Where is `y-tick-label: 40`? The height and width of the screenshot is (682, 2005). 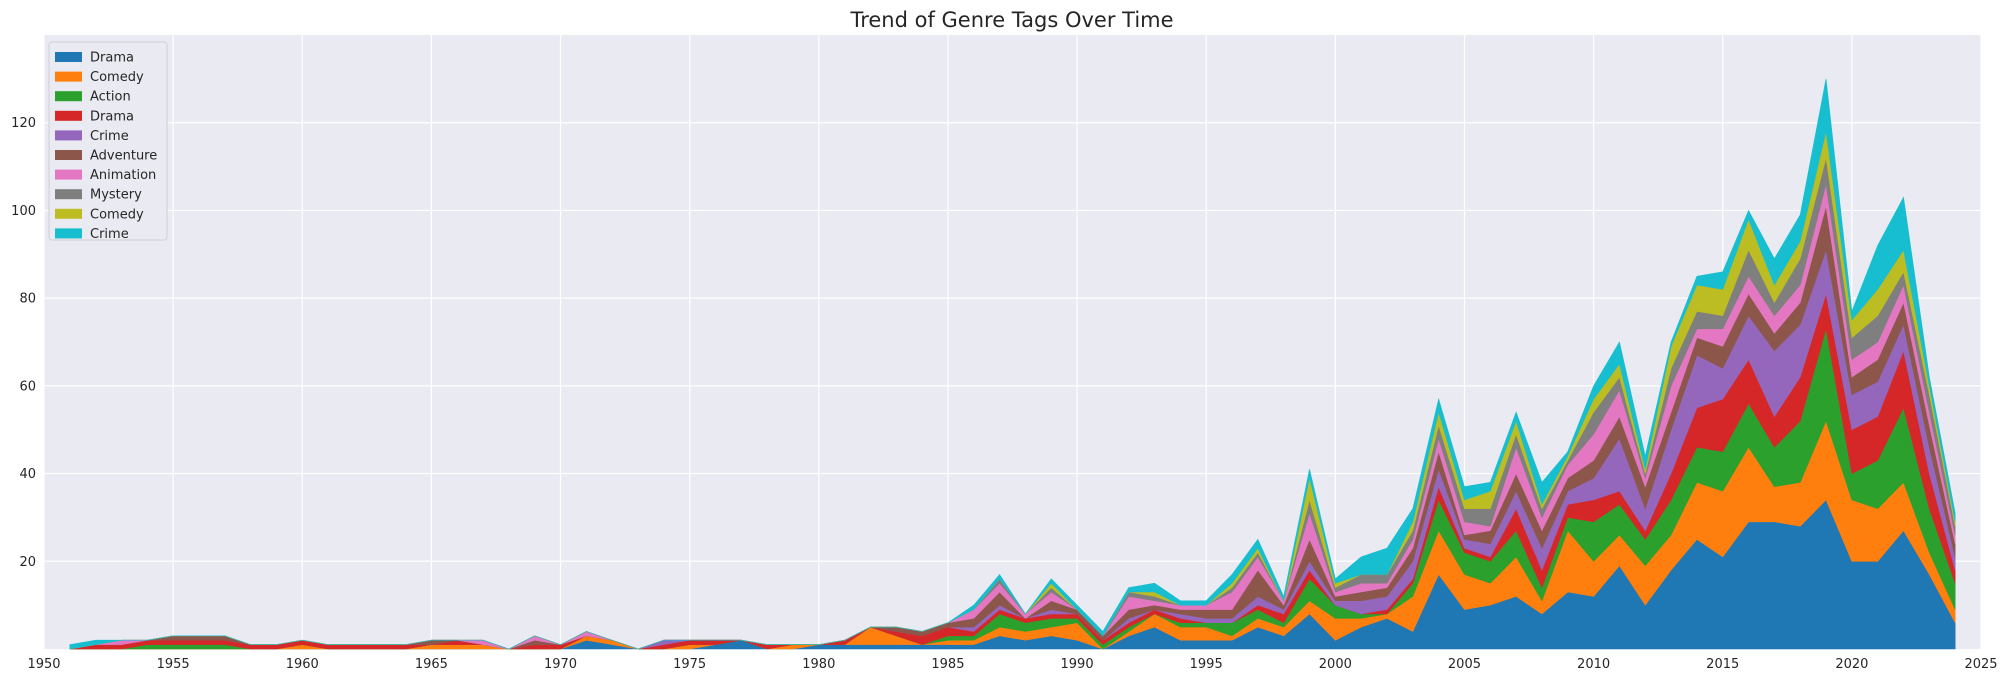 y-tick-label: 40 is located at coordinates (27, 474).